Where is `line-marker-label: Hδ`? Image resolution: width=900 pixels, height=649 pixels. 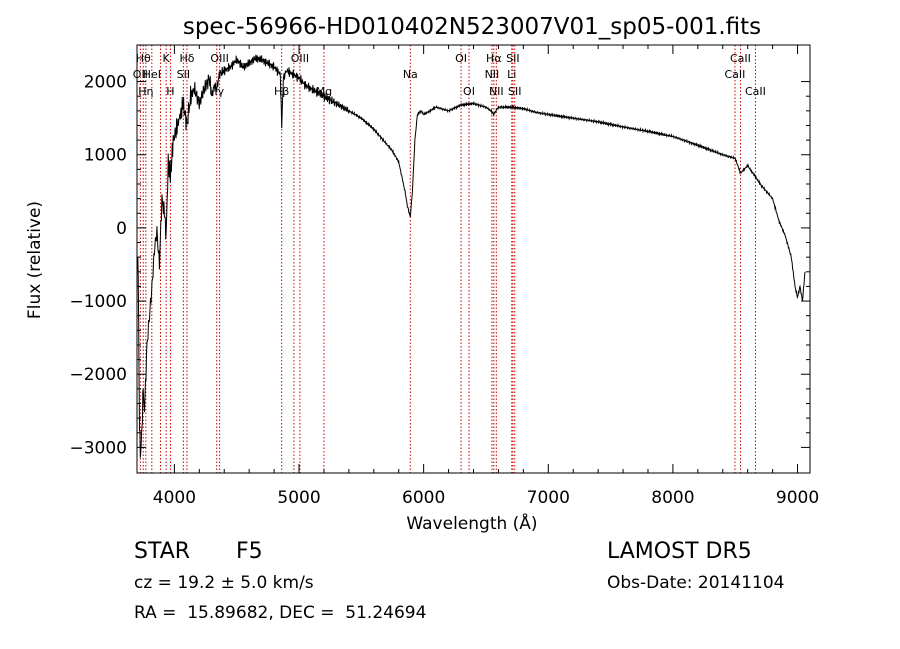
line-marker-label: Hδ is located at coordinates (186, 58).